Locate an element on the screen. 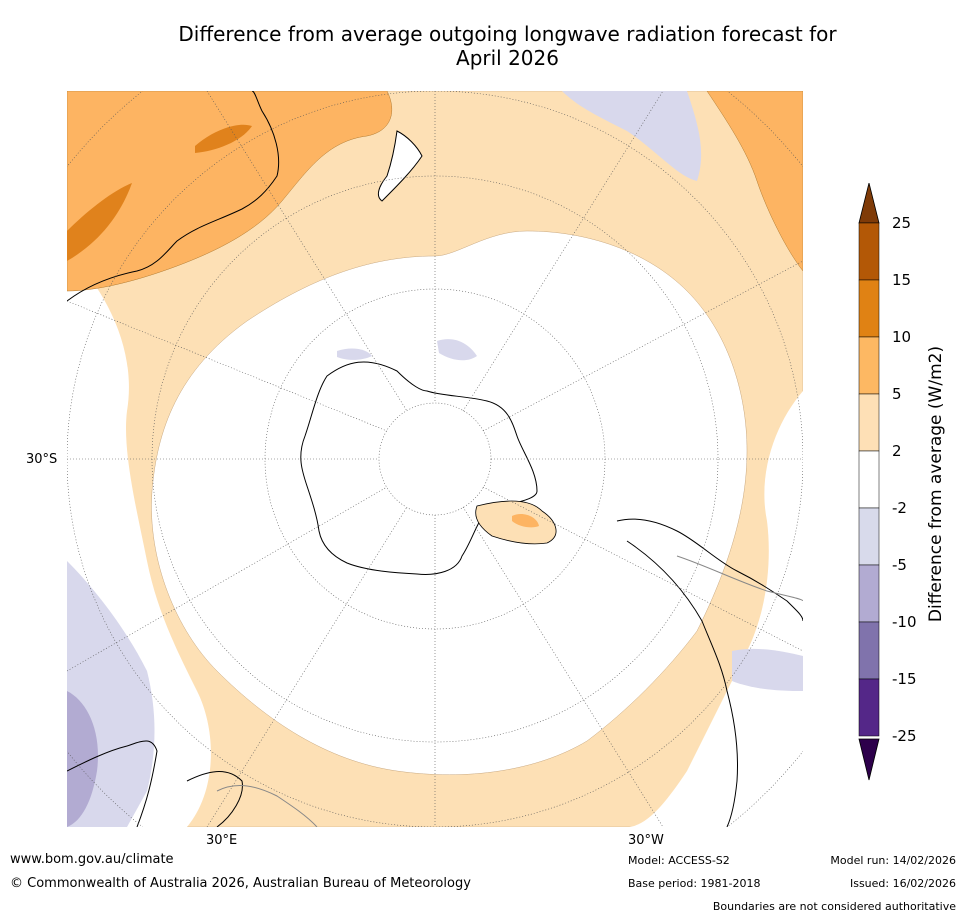 The width and height of the screenshot is (965, 919). africa-coastline is located at coordinates (112, 783).